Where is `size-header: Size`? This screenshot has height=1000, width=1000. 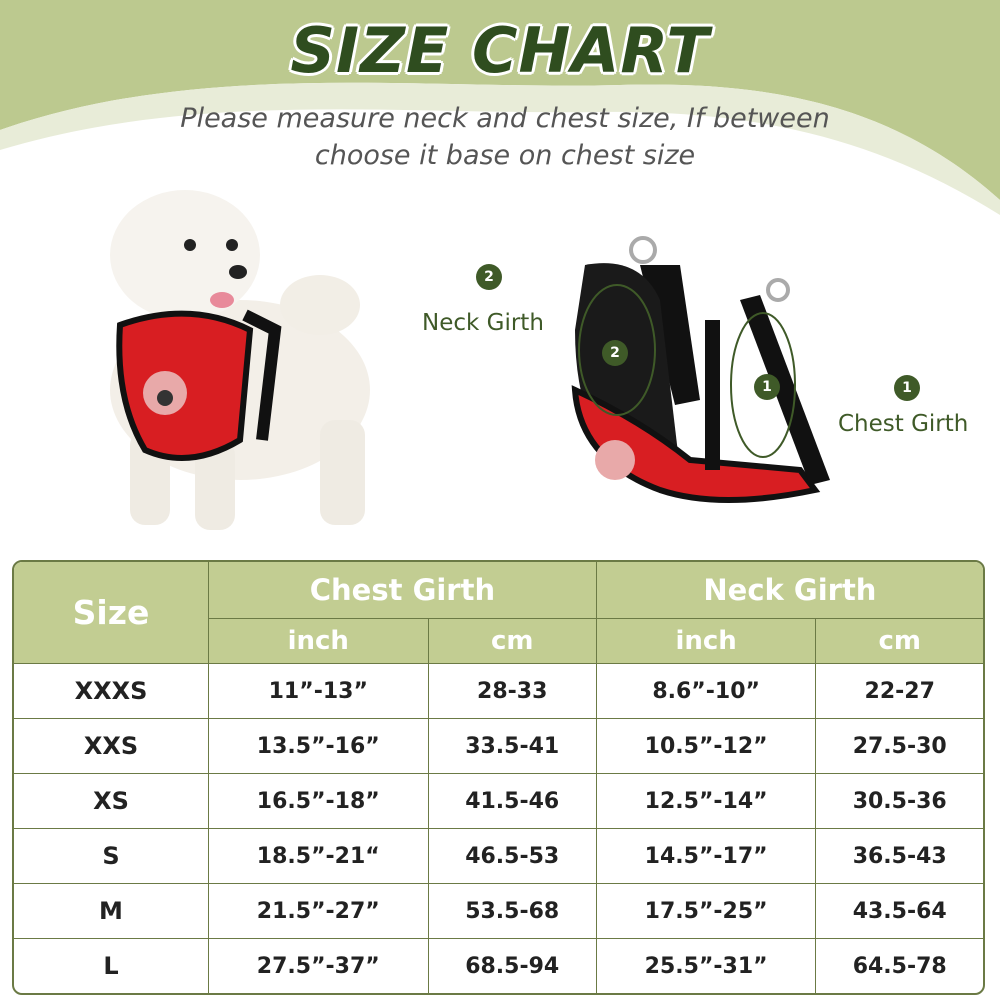 size-header: Size is located at coordinates (111, 613).